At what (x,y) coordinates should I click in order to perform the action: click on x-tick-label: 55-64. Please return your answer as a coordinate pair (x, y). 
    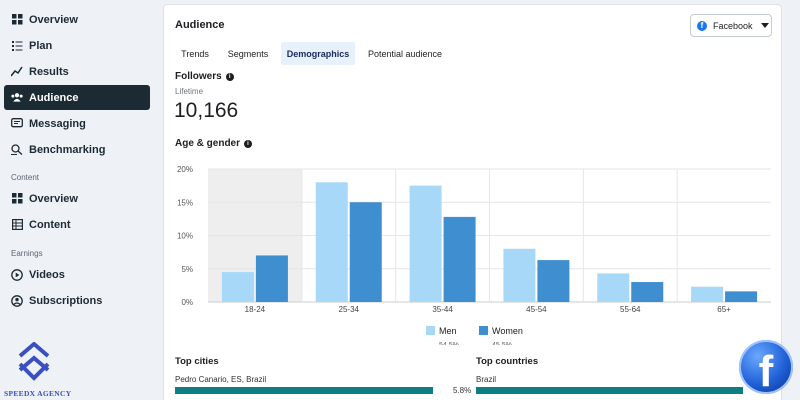
    Looking at the image, I should click on (630, 309).